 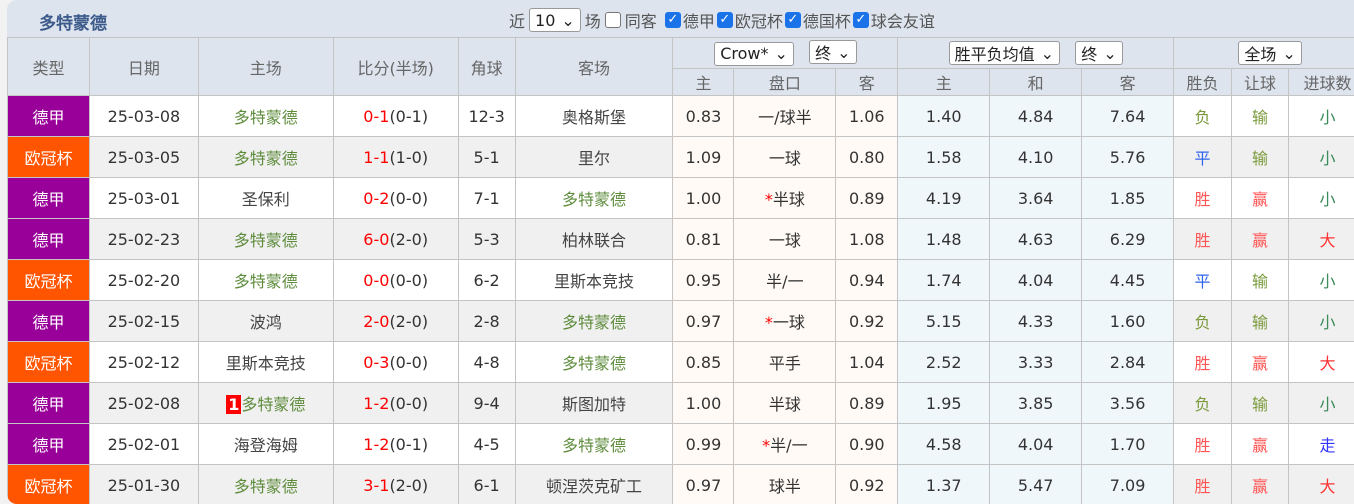 I want to click on score-cell: 1-1(1-0), so click(x=395, y=157).